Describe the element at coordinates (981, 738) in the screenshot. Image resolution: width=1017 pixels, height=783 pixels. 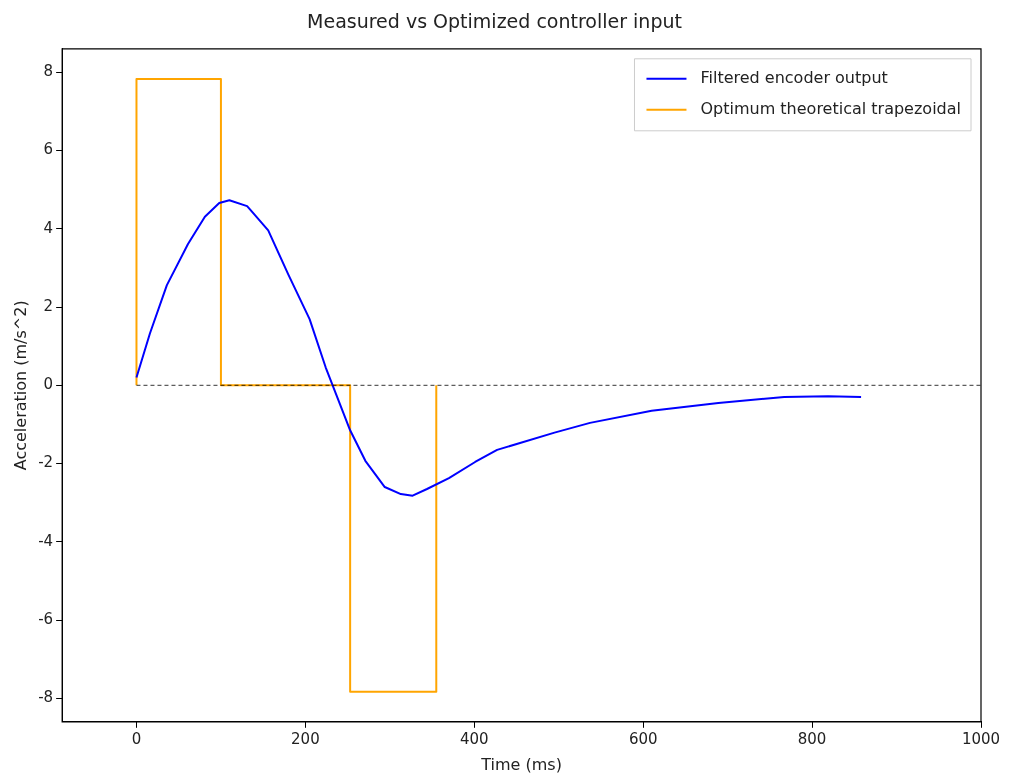
I see `x-tick-label: 1000` at that location.